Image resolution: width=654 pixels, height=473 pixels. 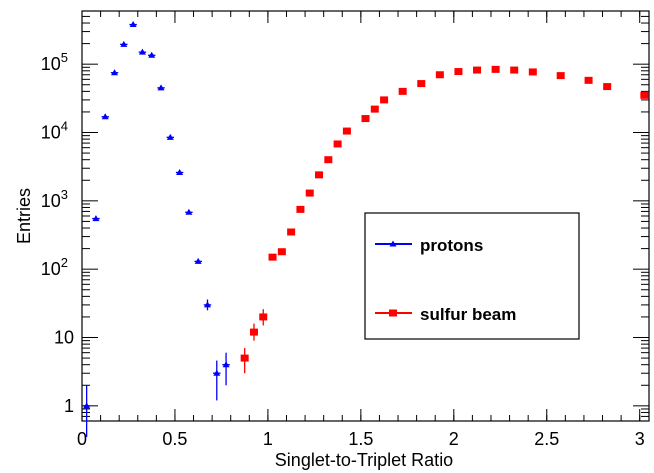 I want to click on y-tick-label: 10⁴, so click(x=54, y=131).